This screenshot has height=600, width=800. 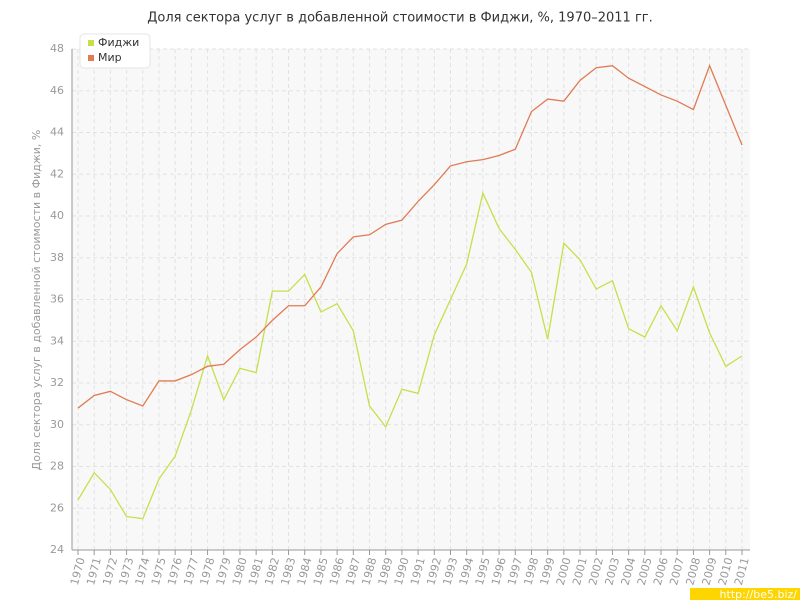 I want to click on legend-label: Мир, so click(x=110, y=57).